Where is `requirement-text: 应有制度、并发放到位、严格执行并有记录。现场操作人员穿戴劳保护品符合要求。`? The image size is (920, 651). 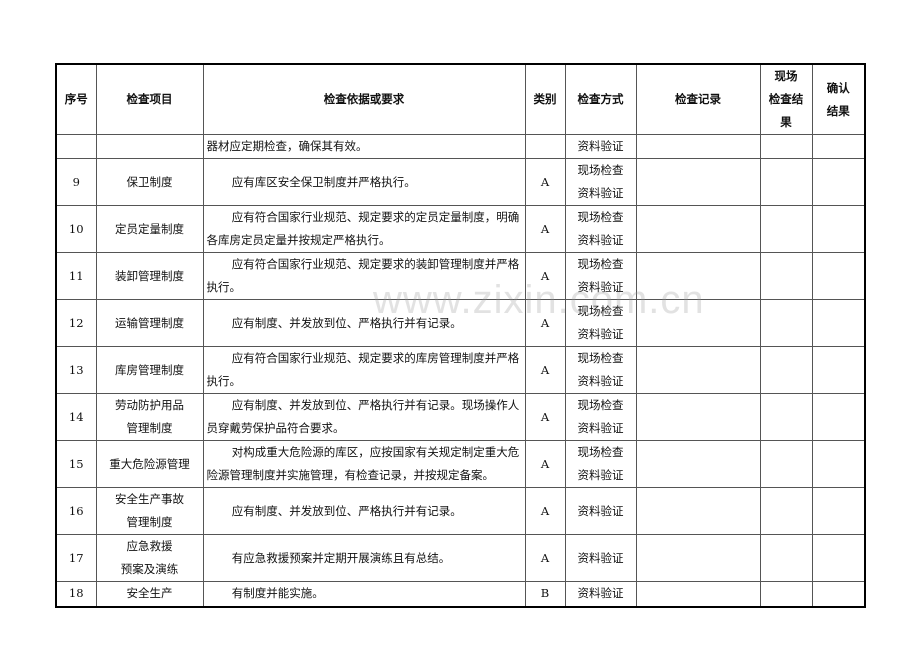
requirement-text: 应有制度、并发放到位、严格执行并有记录。现场操作人员穿戴劳保护品符合要求。 is located at coordinates (363, 416).